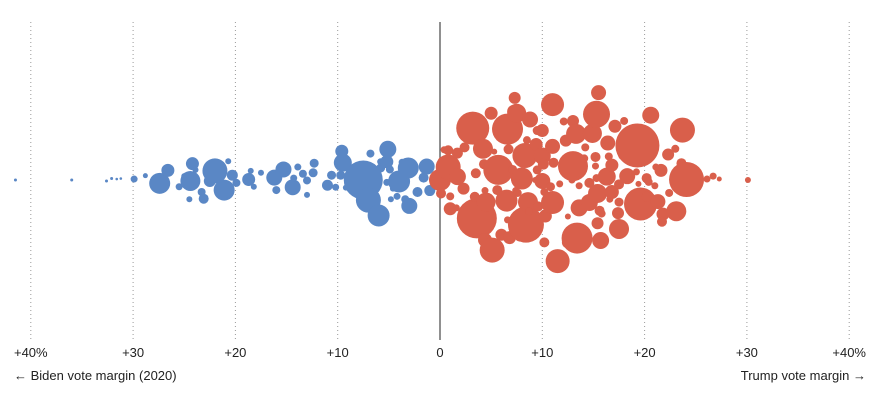  Describe the element at coordinates (440, 352) in the screenshot. I see `tick-labels: +40% +30 +20 +10 0 +10 +20 +30 +40%` at that location.